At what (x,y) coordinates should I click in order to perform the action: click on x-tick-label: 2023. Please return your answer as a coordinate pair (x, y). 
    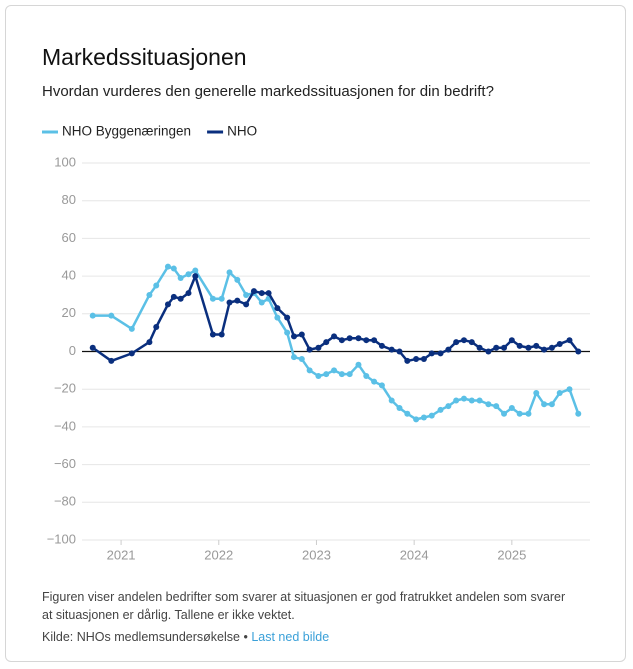
    Looking at the image, I should click on (316, 554).